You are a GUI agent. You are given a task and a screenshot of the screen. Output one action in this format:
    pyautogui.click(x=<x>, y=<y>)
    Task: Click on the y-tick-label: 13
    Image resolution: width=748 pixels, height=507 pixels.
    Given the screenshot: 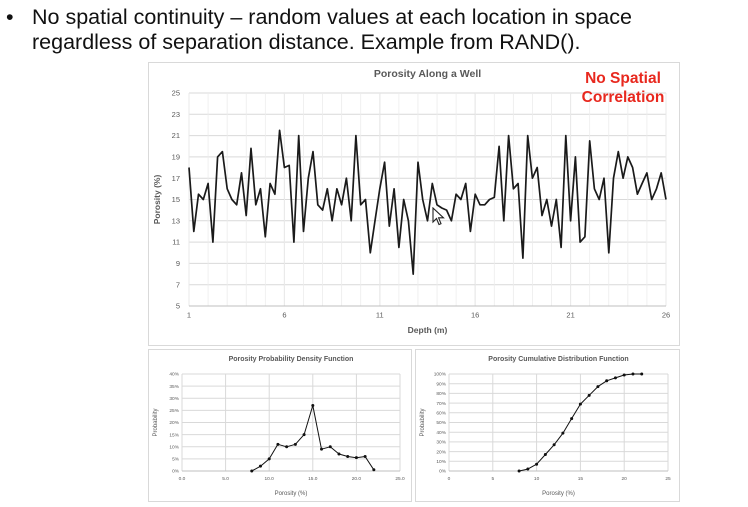 What is the action you would take?
    pyautogui.click(x=176, y=220)
    